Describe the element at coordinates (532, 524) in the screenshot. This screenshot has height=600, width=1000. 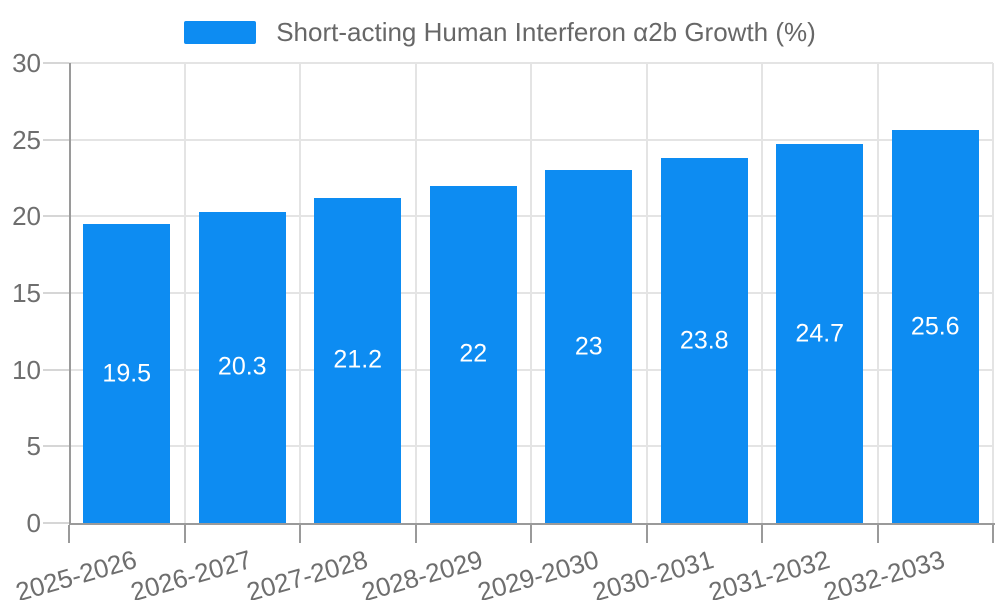
I see `x-axis-line` at that location.